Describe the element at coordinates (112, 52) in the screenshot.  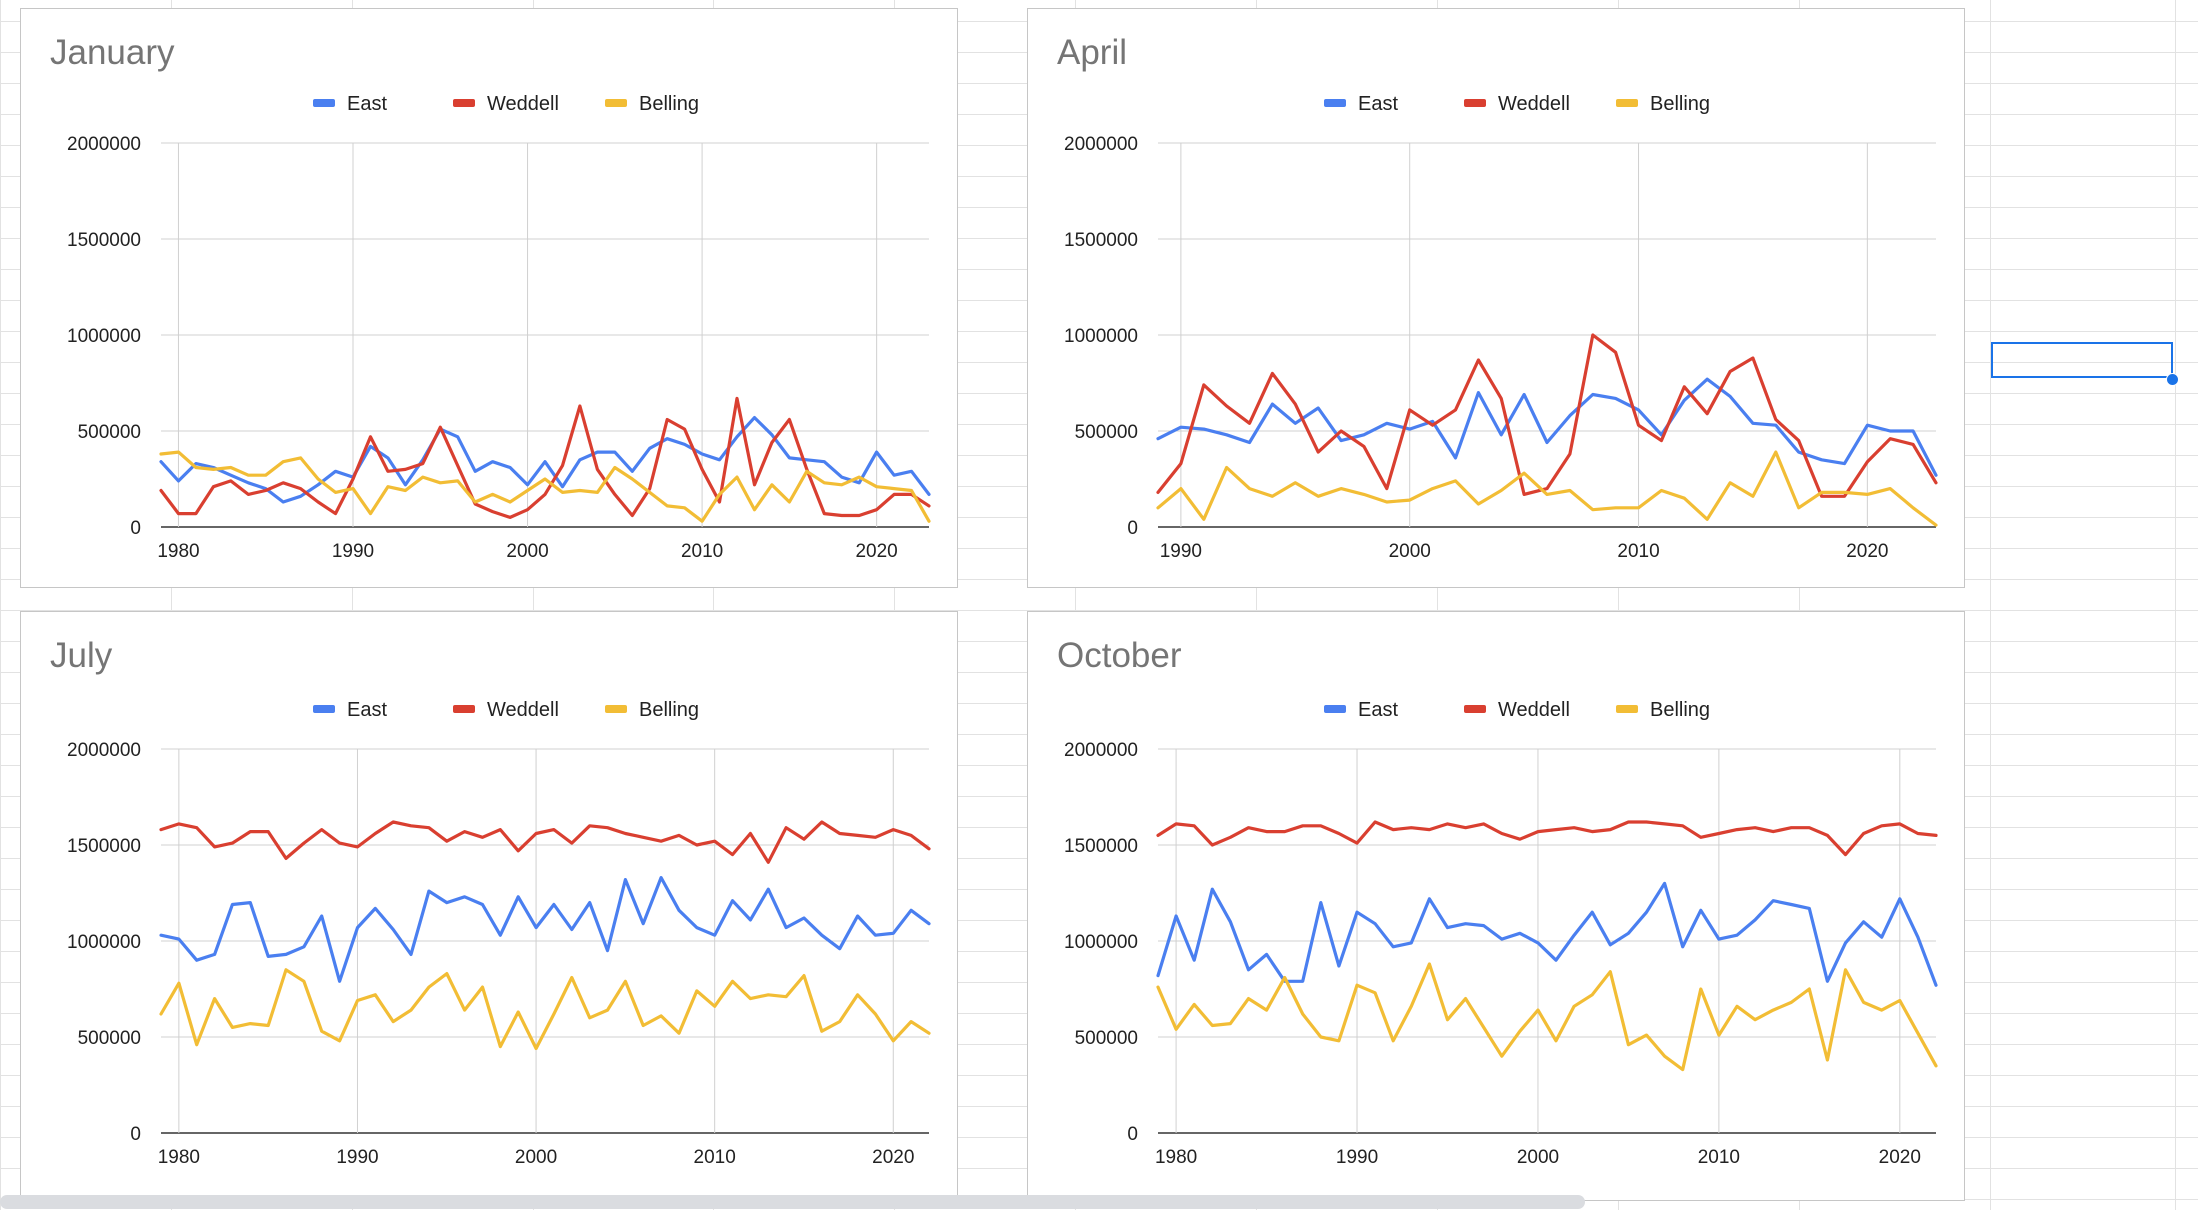
I see `chart-title: January` at that location.